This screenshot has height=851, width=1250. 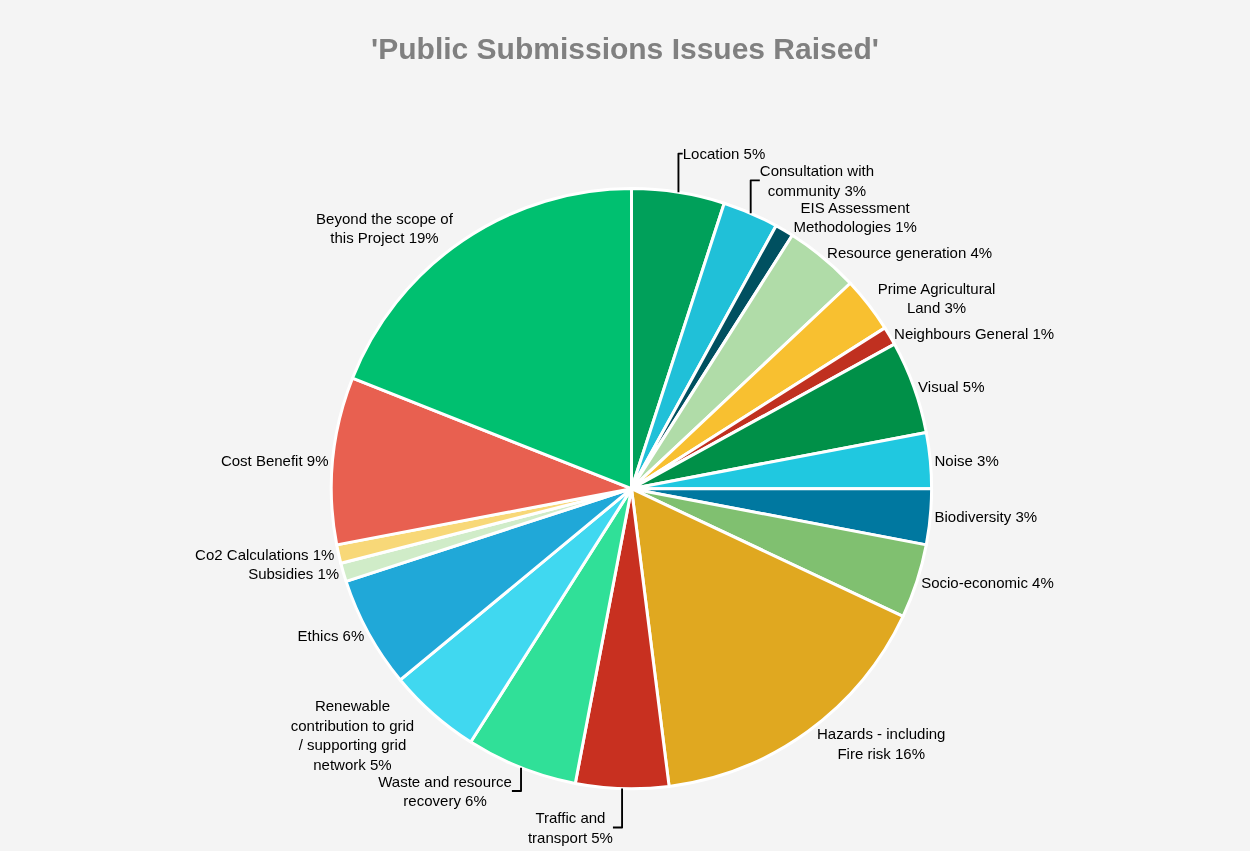 What do you see at coordinates (445, 791) in the screenshot?
I see `slice-label: Waste and resource recovery 6%` at bounding box center [445, 791].